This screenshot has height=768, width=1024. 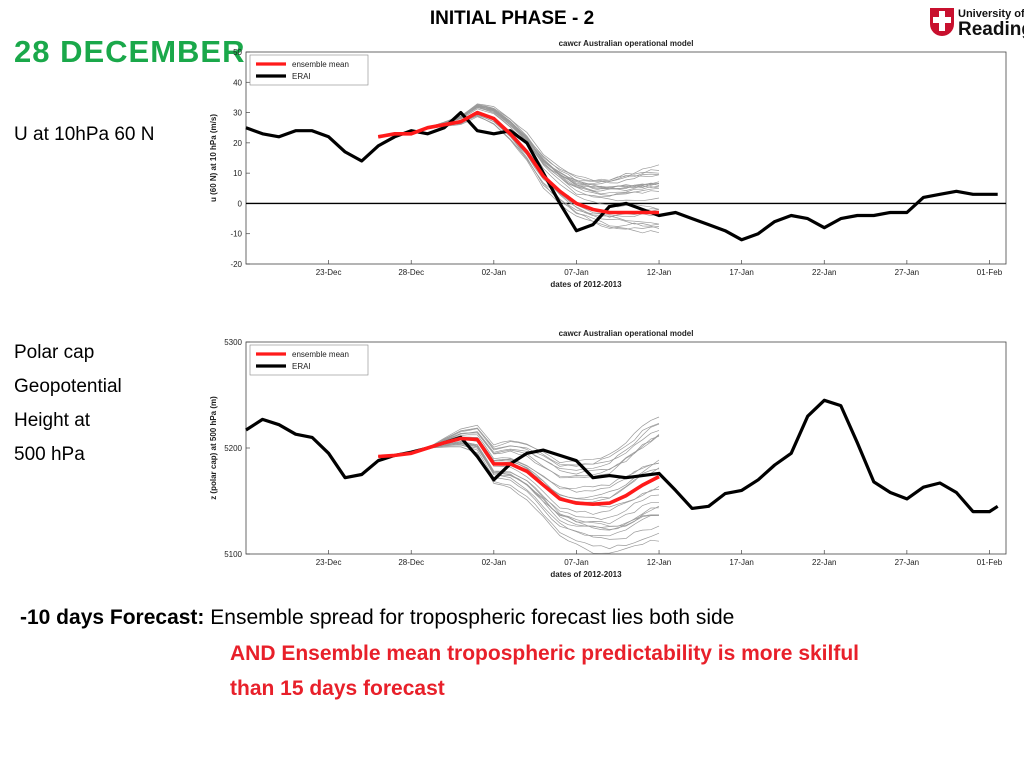 I want to click on slide-title: INITIAL PHASE - 2, so click(x=512, y=18).